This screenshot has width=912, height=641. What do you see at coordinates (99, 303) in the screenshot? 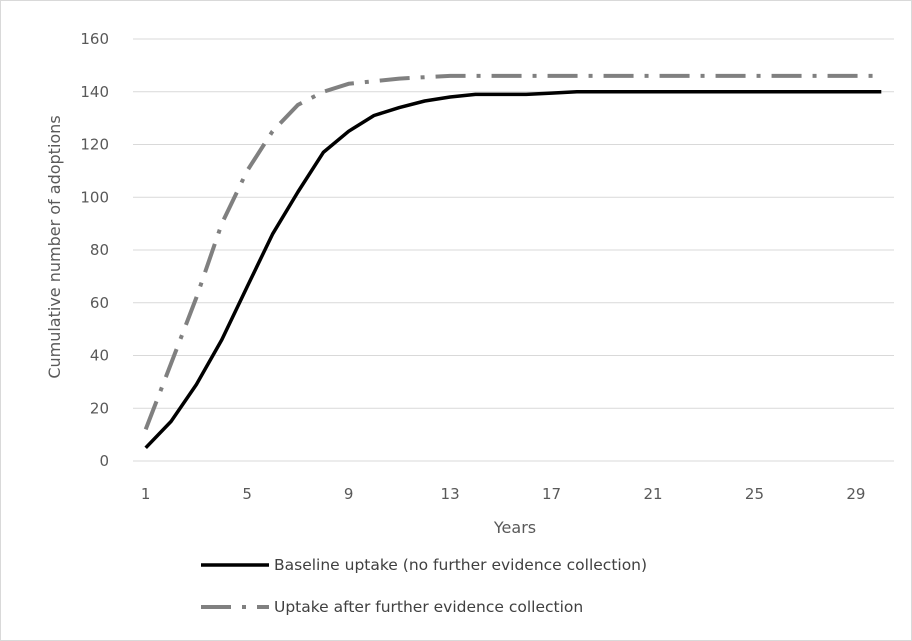
I see `y-tick-label: 60` at bounding box center [99, 303].